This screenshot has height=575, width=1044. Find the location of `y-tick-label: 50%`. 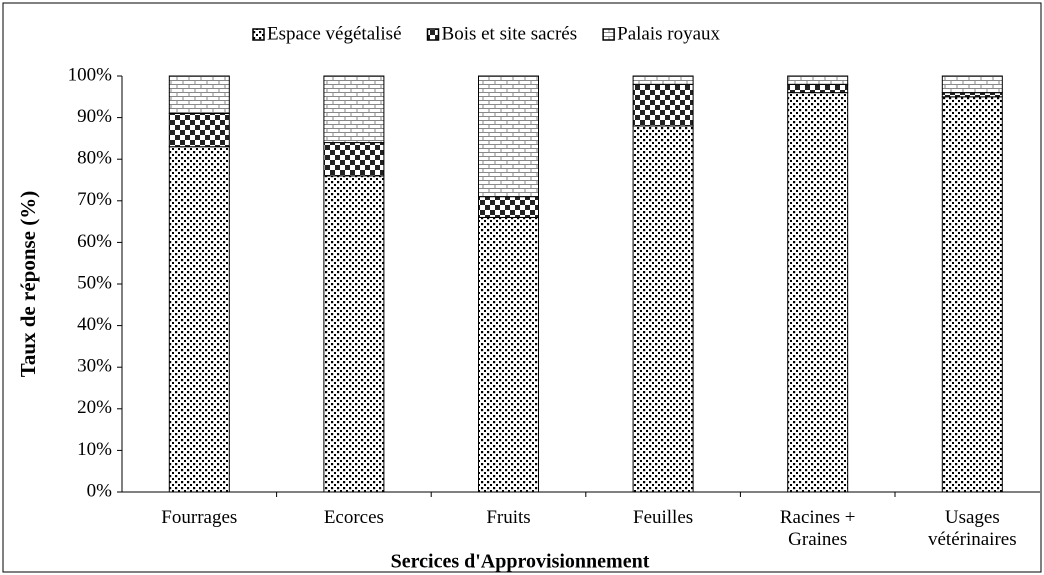

y-tick-label: 50% is located at coordinates (94, 282).